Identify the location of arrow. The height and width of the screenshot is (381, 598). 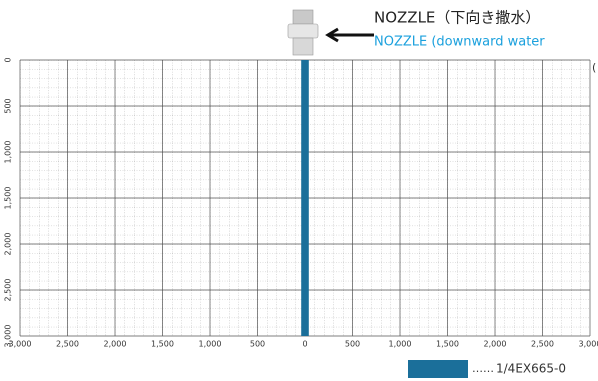
(349, 35).